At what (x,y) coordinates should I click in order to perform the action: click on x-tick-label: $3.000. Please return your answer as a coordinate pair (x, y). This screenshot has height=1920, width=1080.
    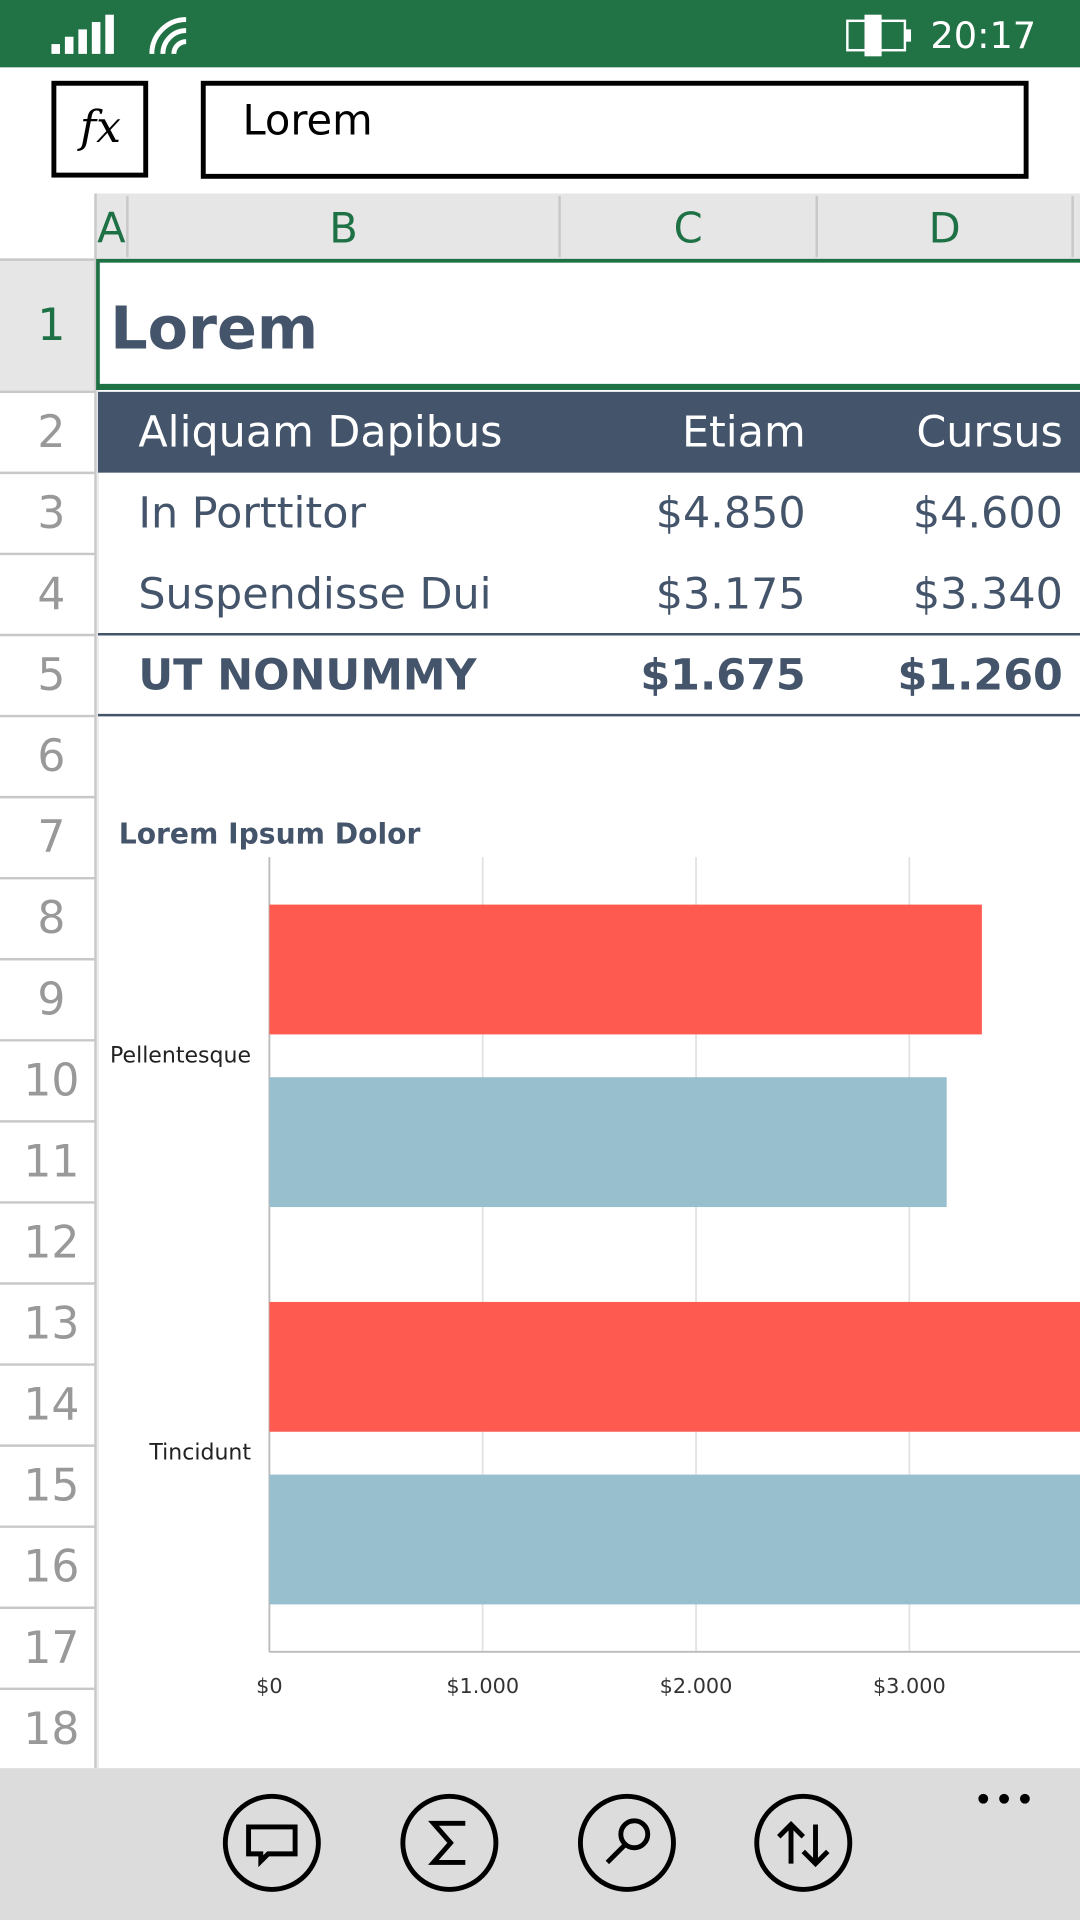
    Looking at the image, I should click on (909, 1686).